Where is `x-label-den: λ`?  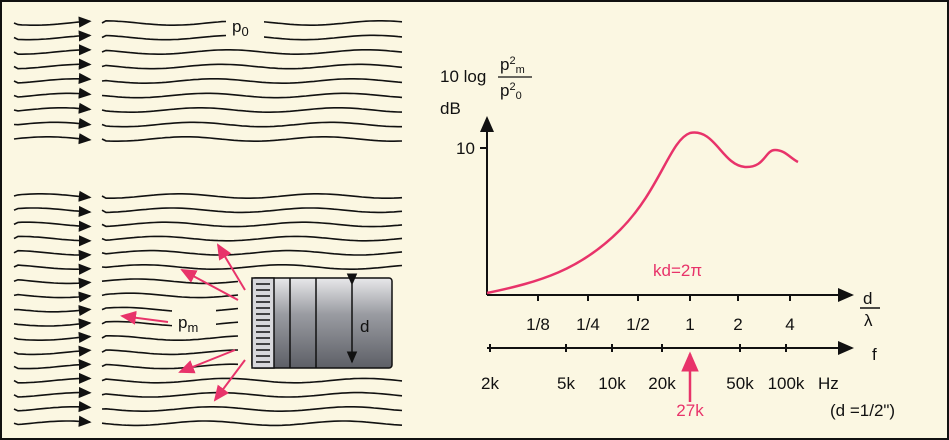 x-label-den: λ is located at coordinates (868, 320).